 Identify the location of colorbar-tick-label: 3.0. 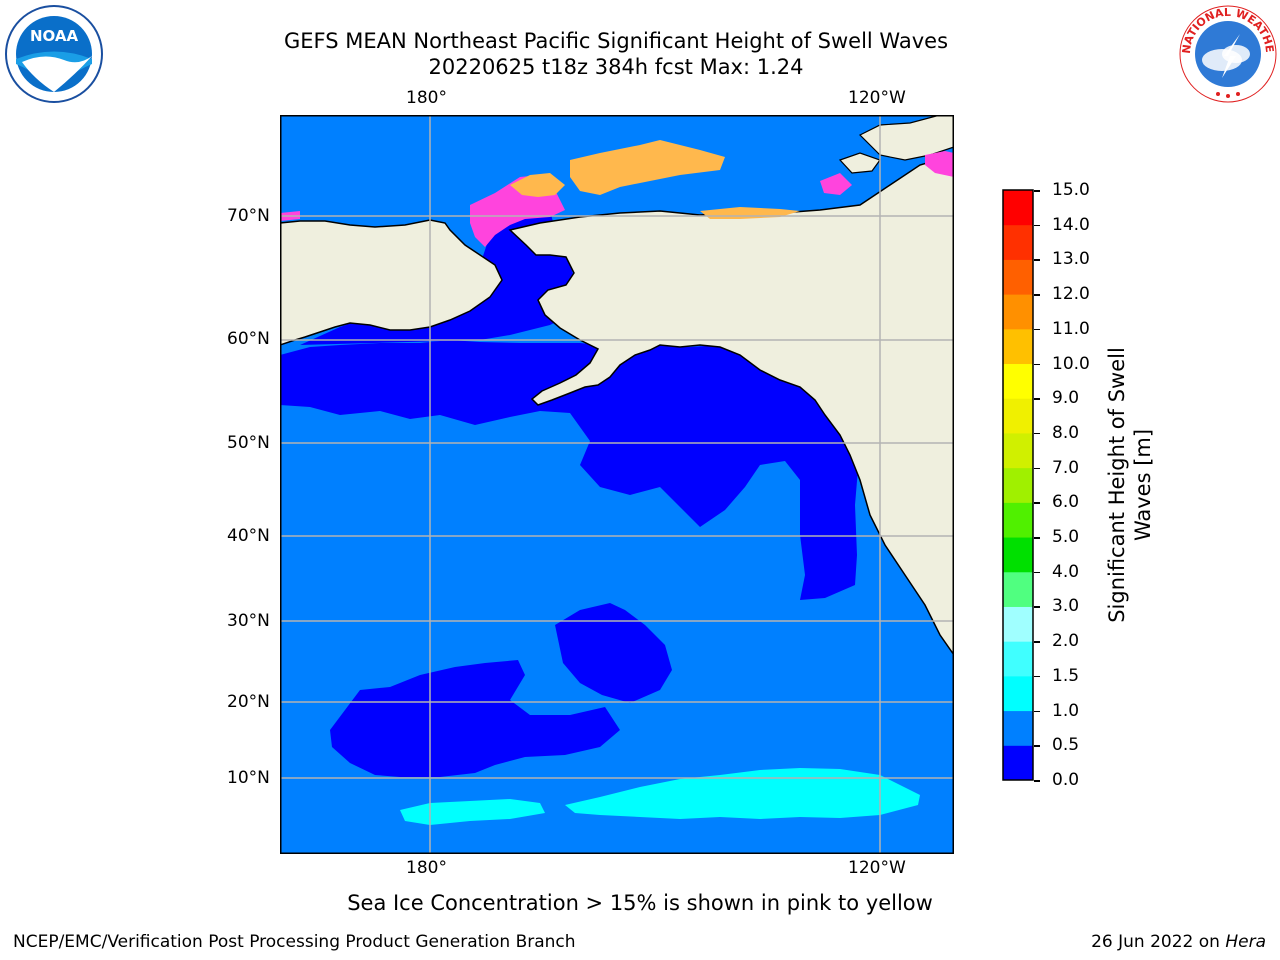
(1066, 606).